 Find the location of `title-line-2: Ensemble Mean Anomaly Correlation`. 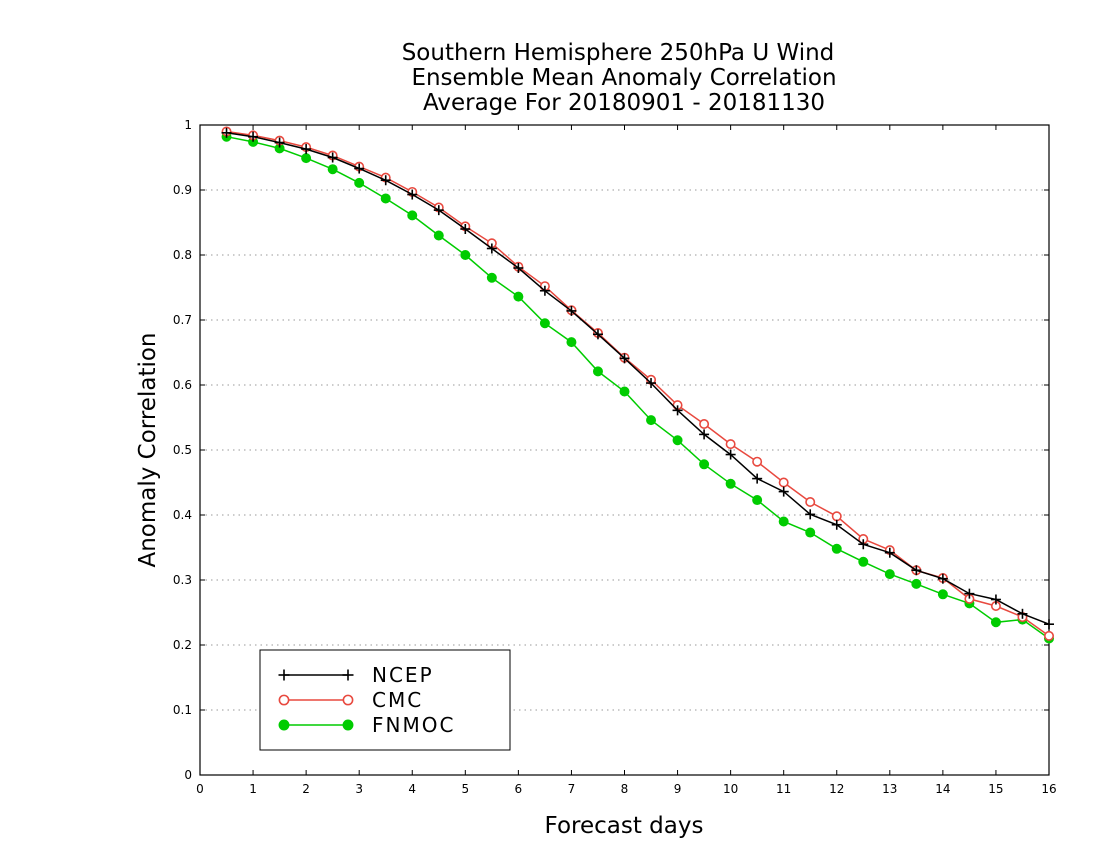

title-line-2: Ensemble Mean Anomaly Correlation is located at coordinates (623, 78).